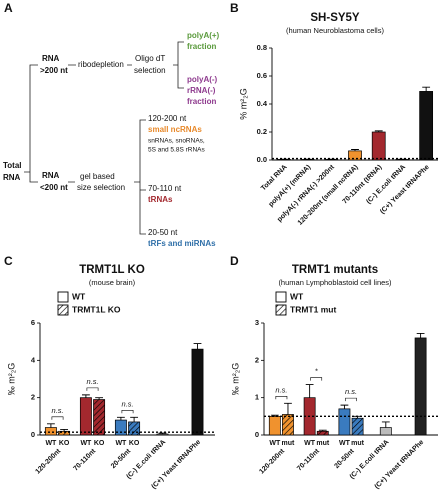 Image resolution: width=444 pixels, height=500 pixels. Describe the element at coordinates (317, 371) in the screenshot. I see `annotation: *` at that location.